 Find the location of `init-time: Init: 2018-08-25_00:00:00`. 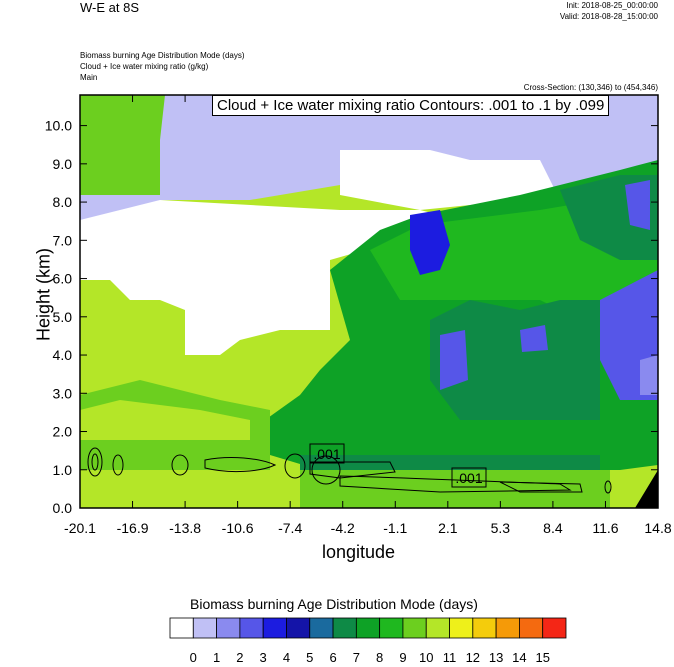

init-time: Init: 2018-08-25_00:00:00 is located at coordinates (612, 5).